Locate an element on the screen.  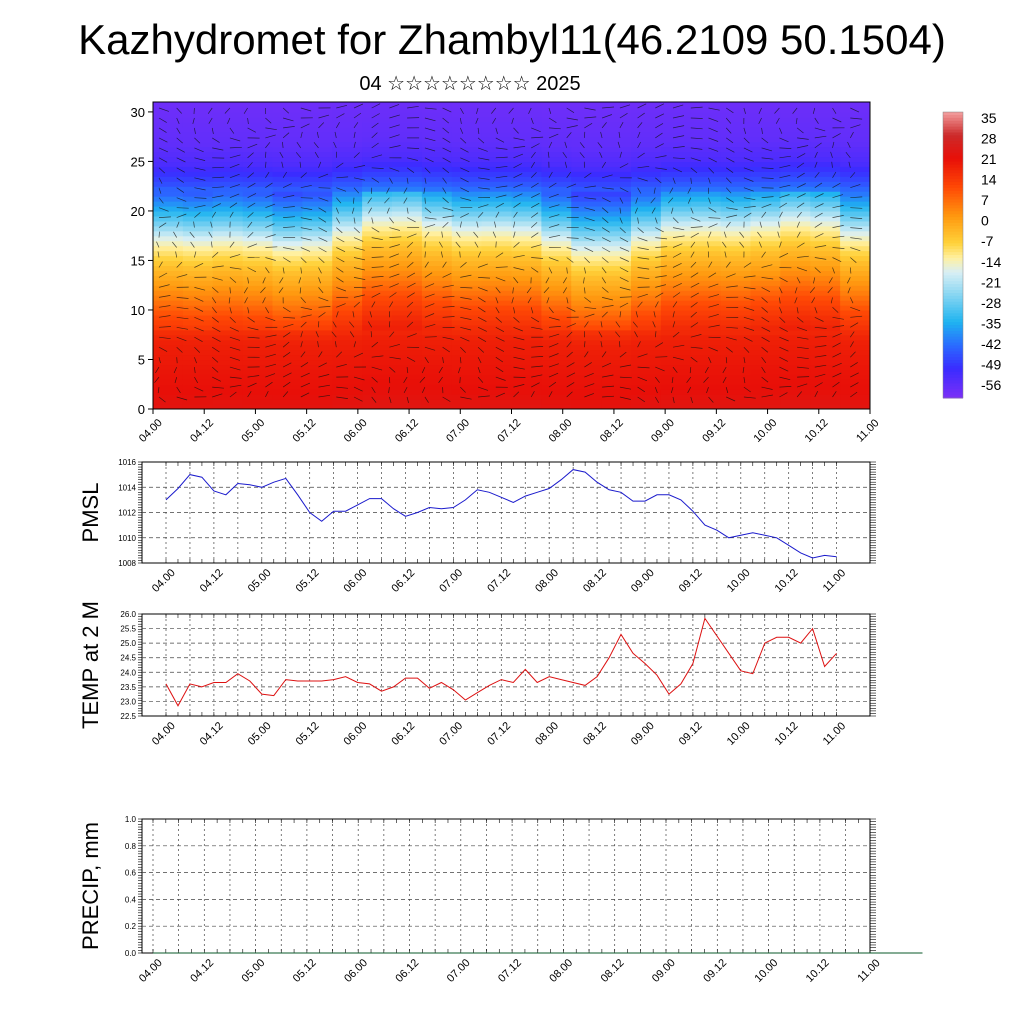
heatmap-y-tick-label: 15 is located at coordinates (138, 260).